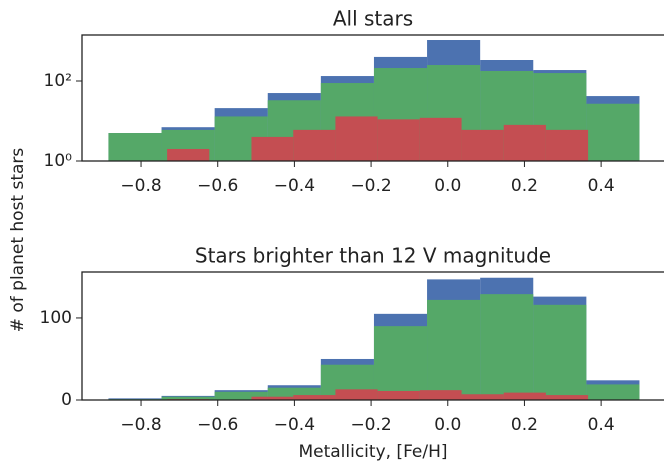 The width and height of the screenshot is (664, 464). Describe the element at coordinates (373, 19) in the screenshot. I see `chart-title: All stars` at that location.